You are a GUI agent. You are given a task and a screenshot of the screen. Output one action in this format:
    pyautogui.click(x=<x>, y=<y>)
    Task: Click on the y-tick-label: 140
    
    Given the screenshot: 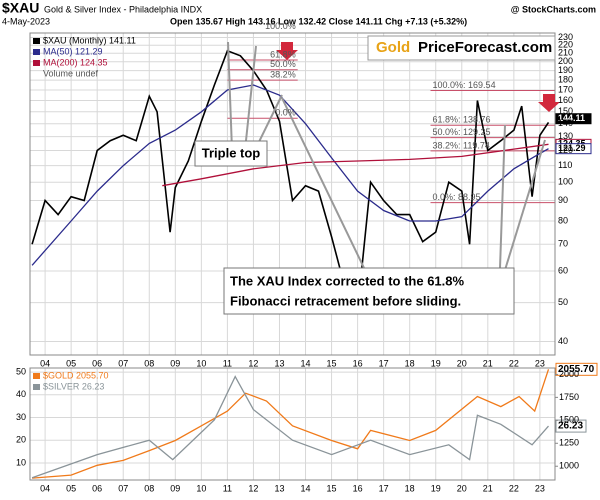 What is the action you would take?
    pyautogui.click(x=565, y=123)
    